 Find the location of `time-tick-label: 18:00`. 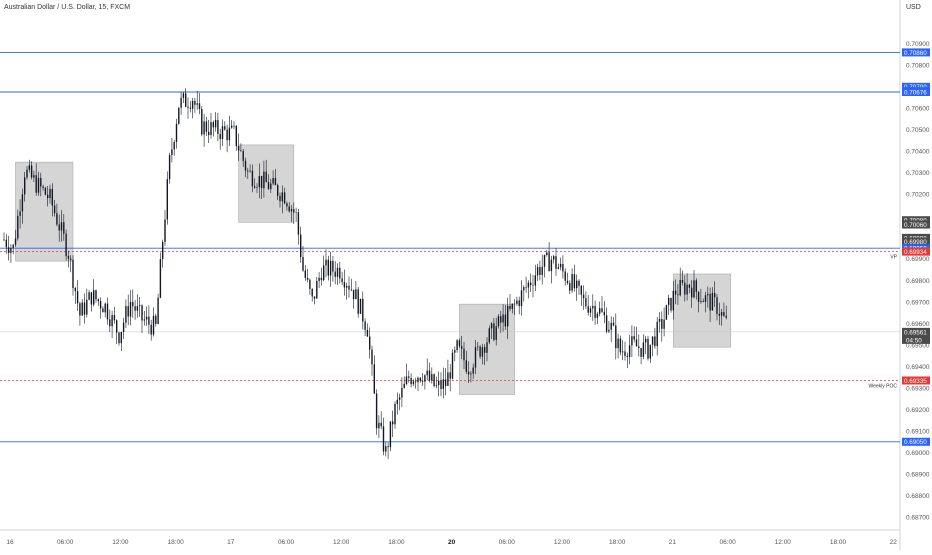

time-tick-label: 18:00 is located at coordinates (396, 542).